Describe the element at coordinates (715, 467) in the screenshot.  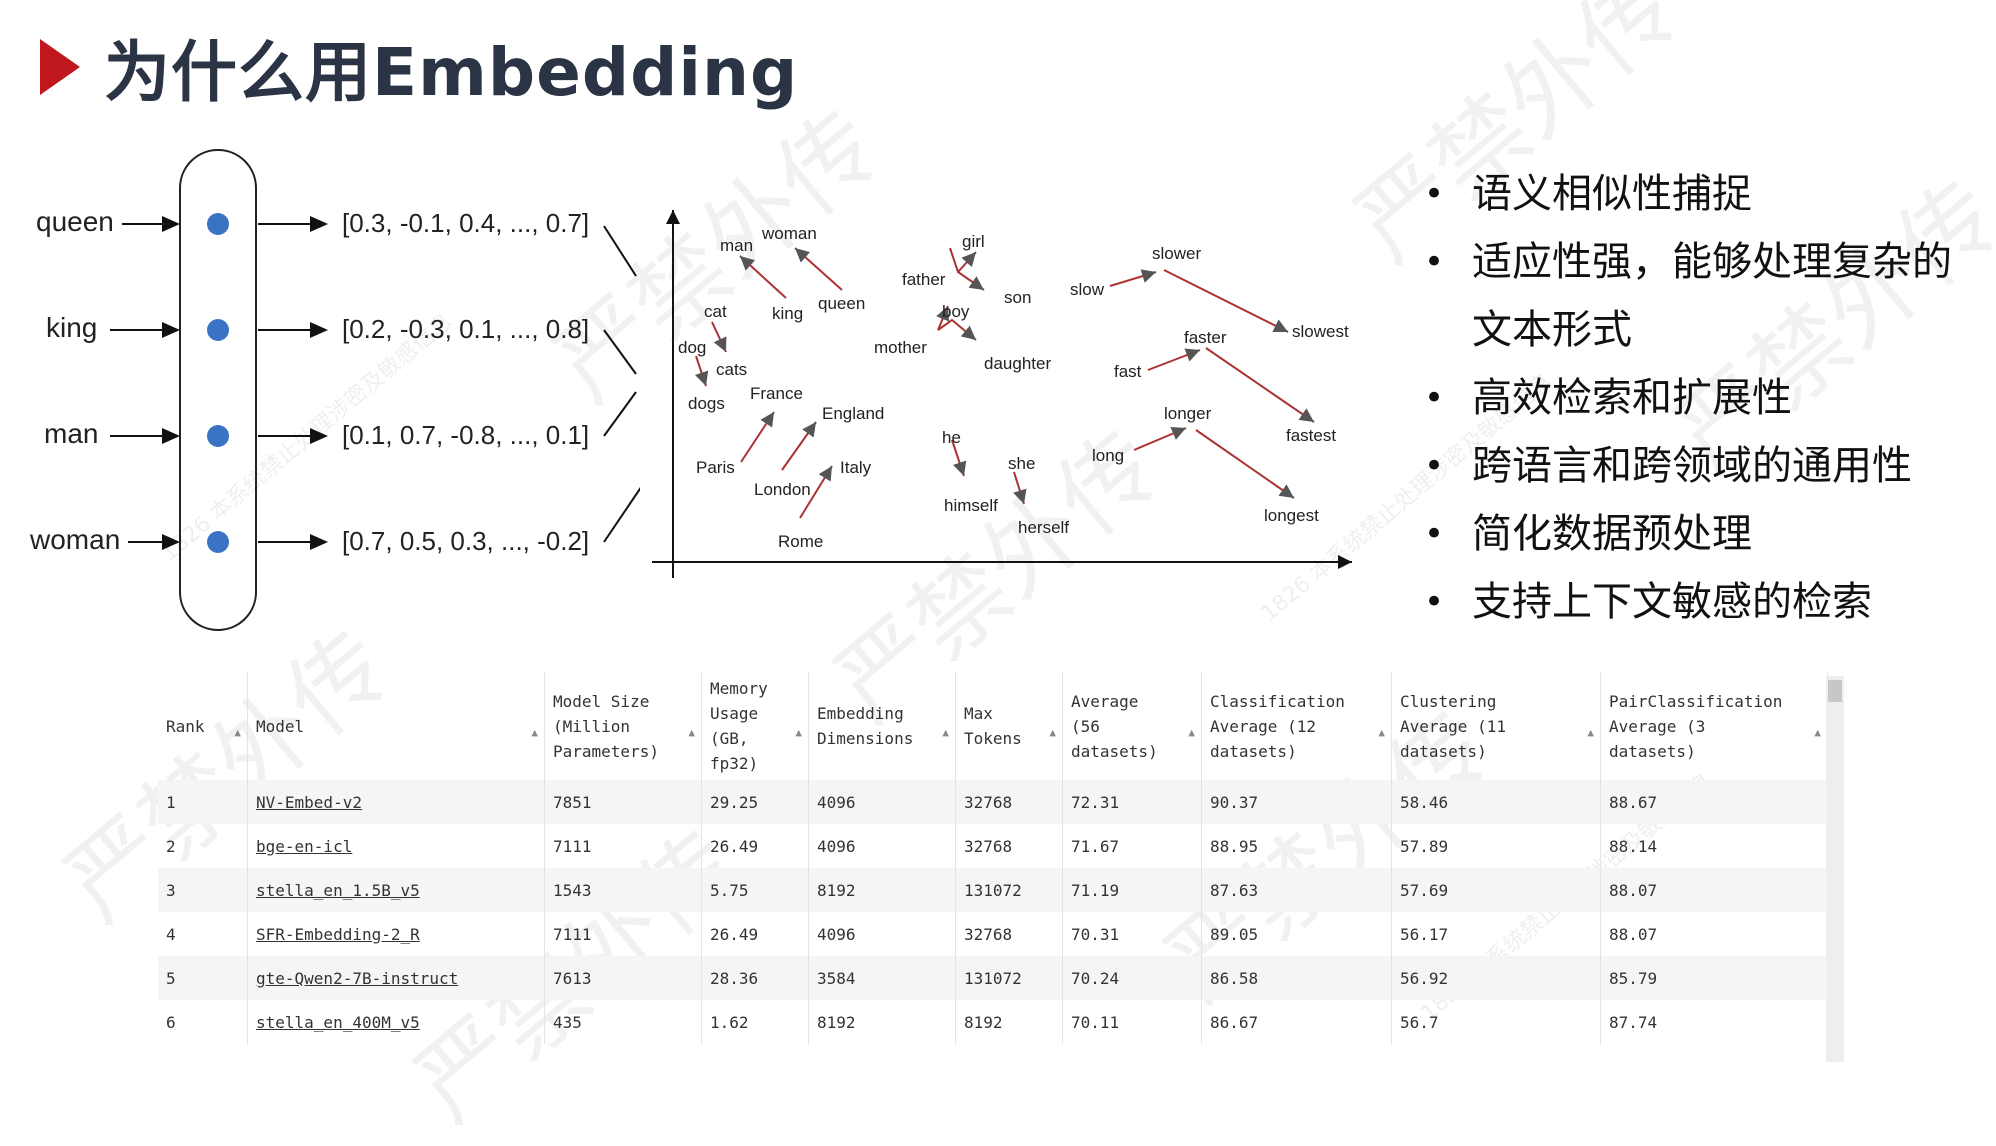
I see `plot-word: Paris` at that location.